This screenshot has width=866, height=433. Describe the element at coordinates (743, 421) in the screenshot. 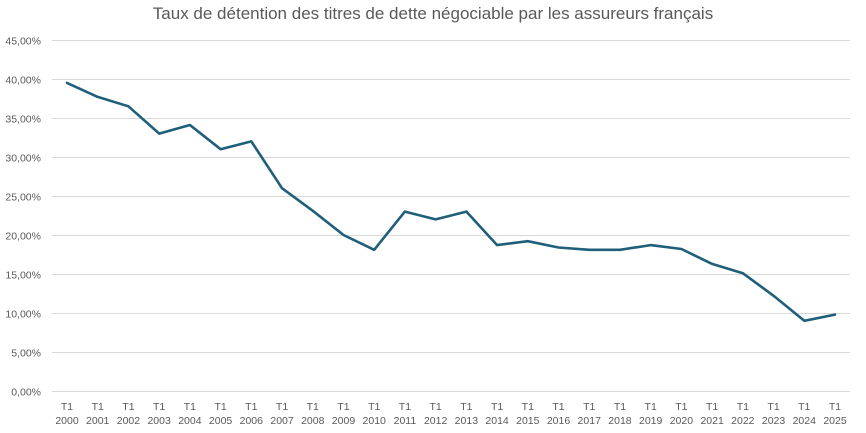

I see `x-tick-year: 2022` at that location.